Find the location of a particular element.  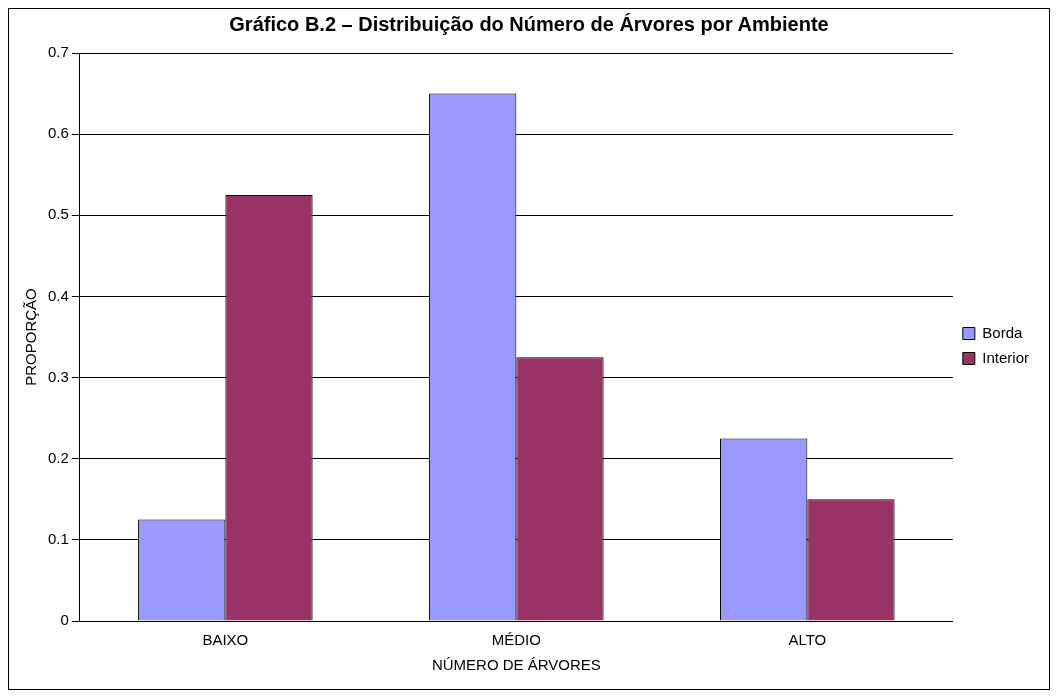

chart-title: Gráfico B.2 – Distribuição do Número de Árvores por Ambiente is located at coordinates (529, 23).